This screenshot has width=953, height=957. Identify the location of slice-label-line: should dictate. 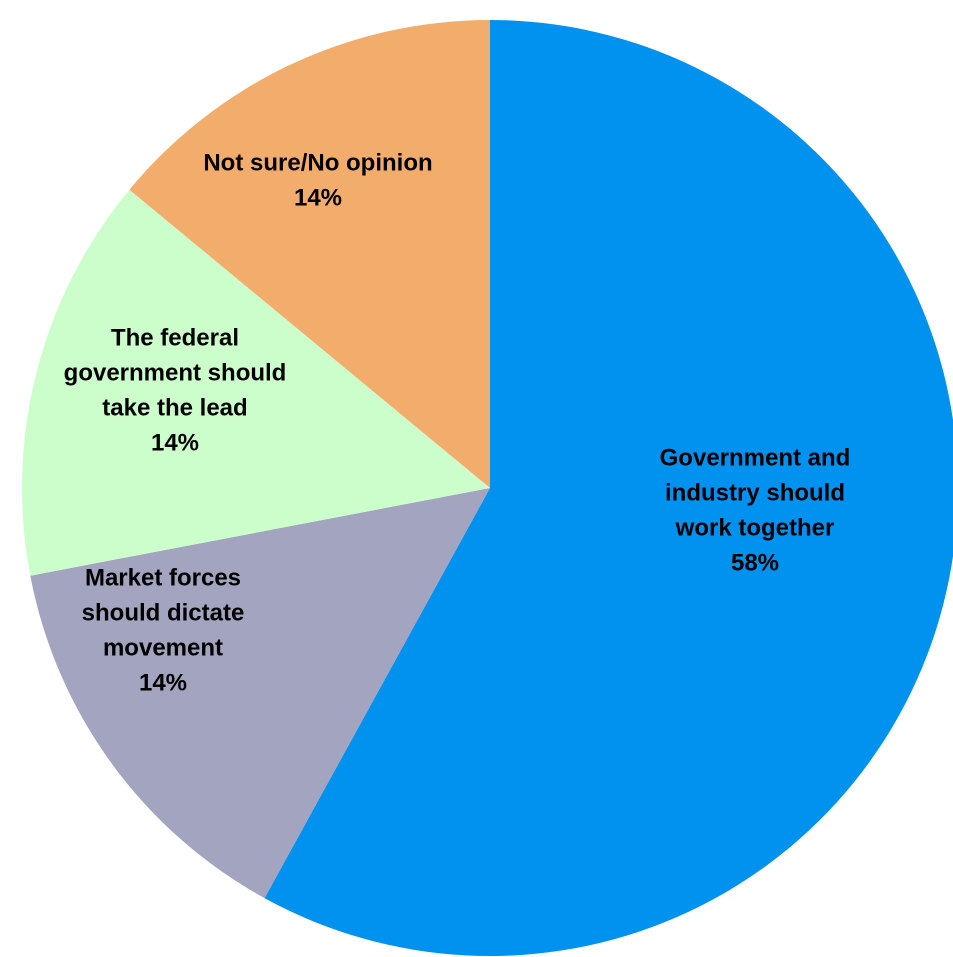
(163, 613).